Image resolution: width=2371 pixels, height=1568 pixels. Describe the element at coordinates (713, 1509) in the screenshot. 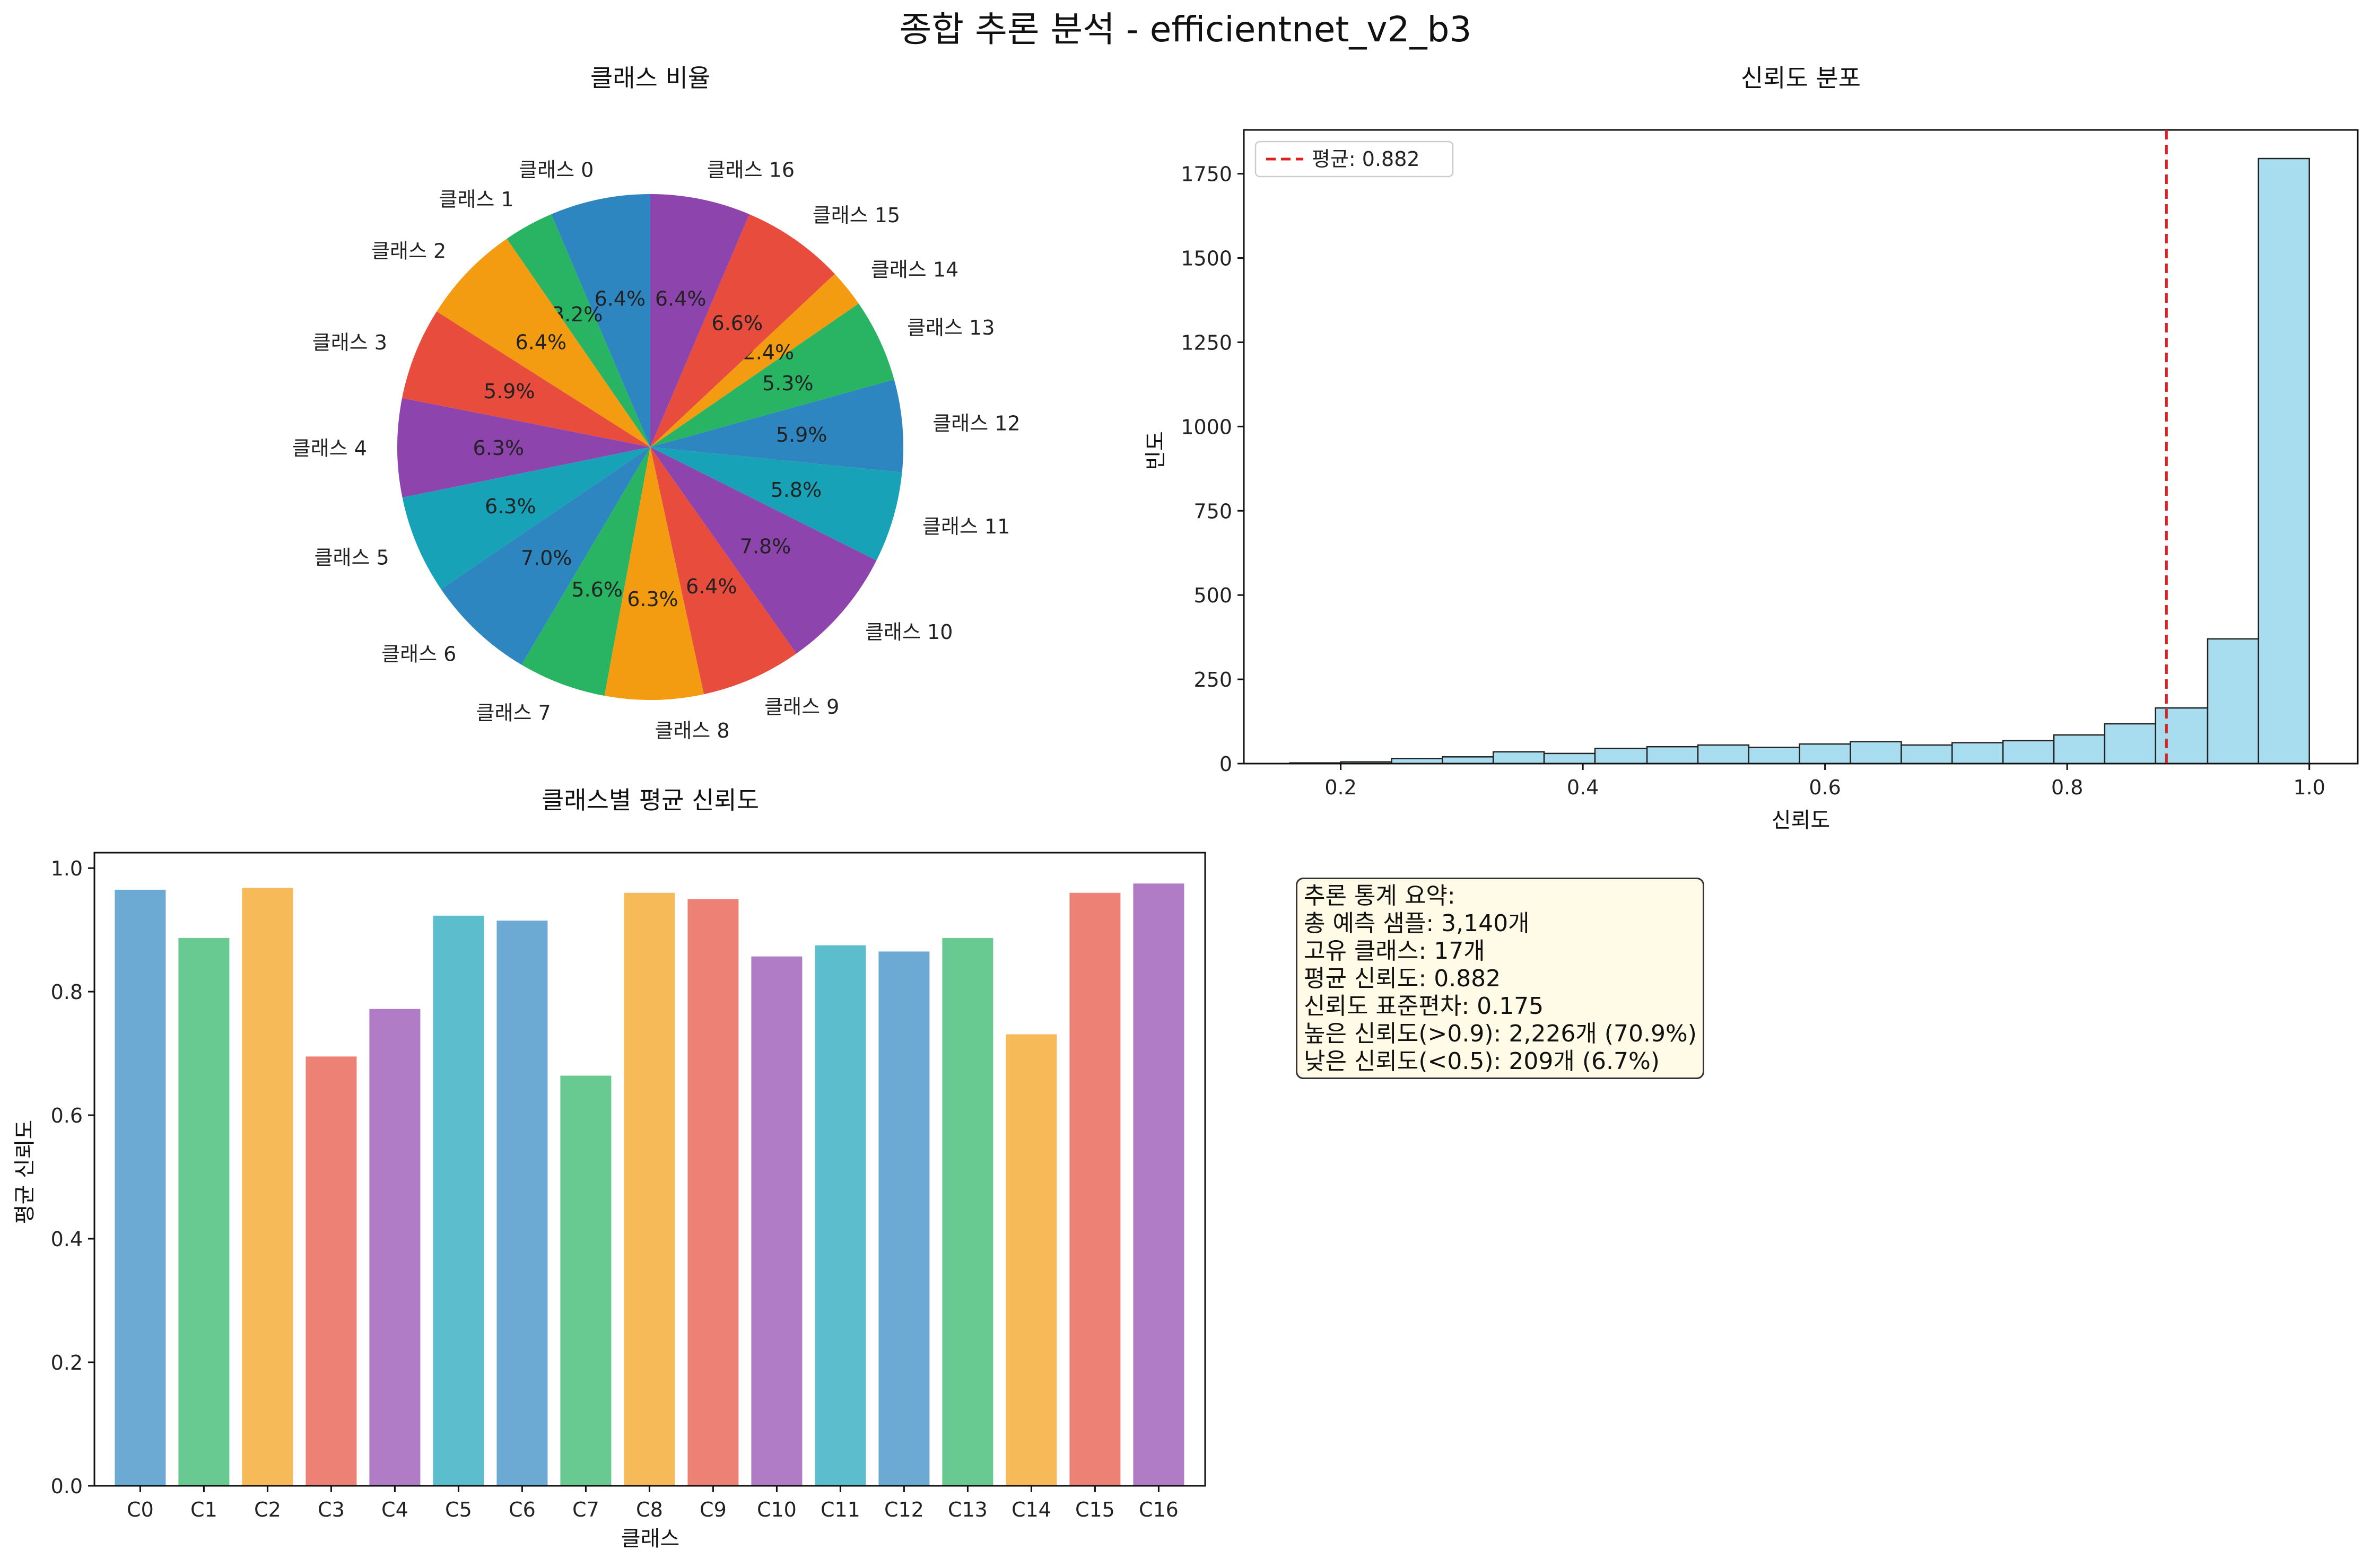

I see `bar-x-tick-label: C9` at that location.